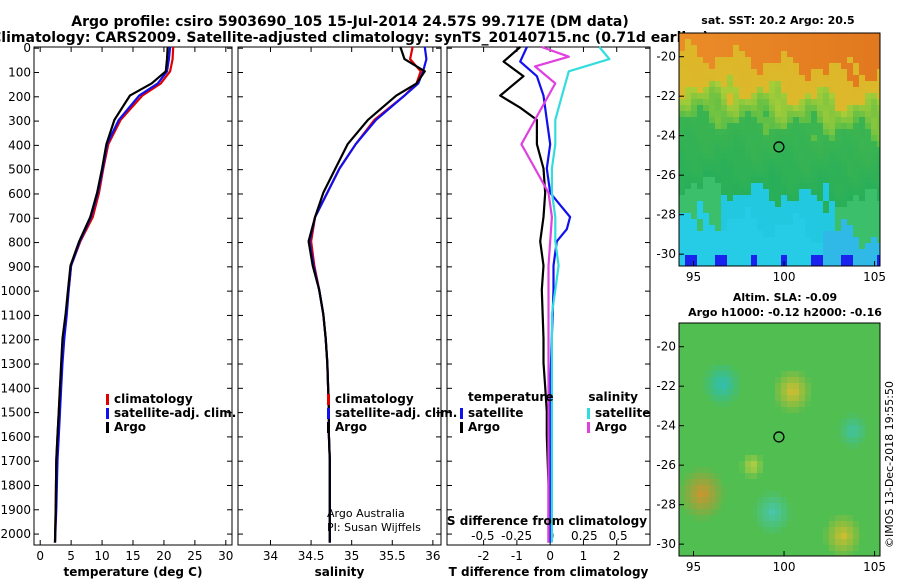  I want to click on legend-swatch-satellite-adj, so click(107, 413).